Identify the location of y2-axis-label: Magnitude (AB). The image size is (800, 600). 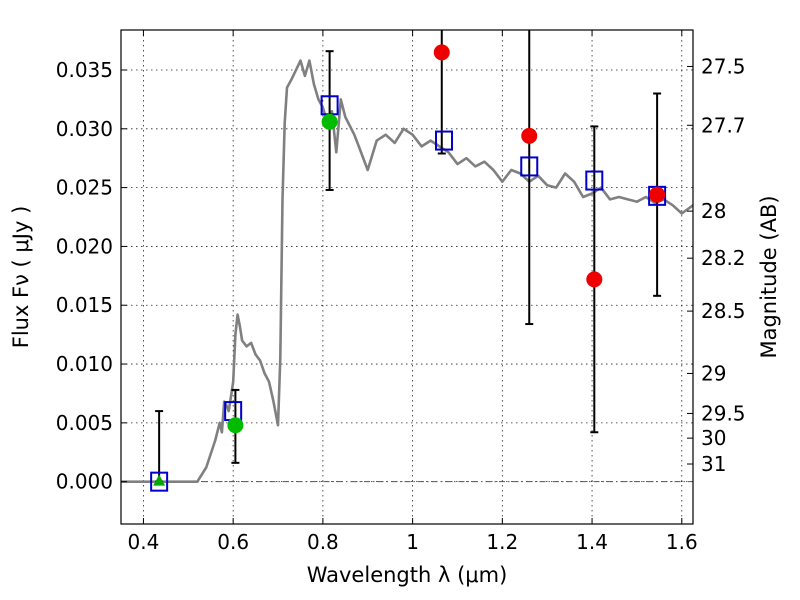
(769, 276).